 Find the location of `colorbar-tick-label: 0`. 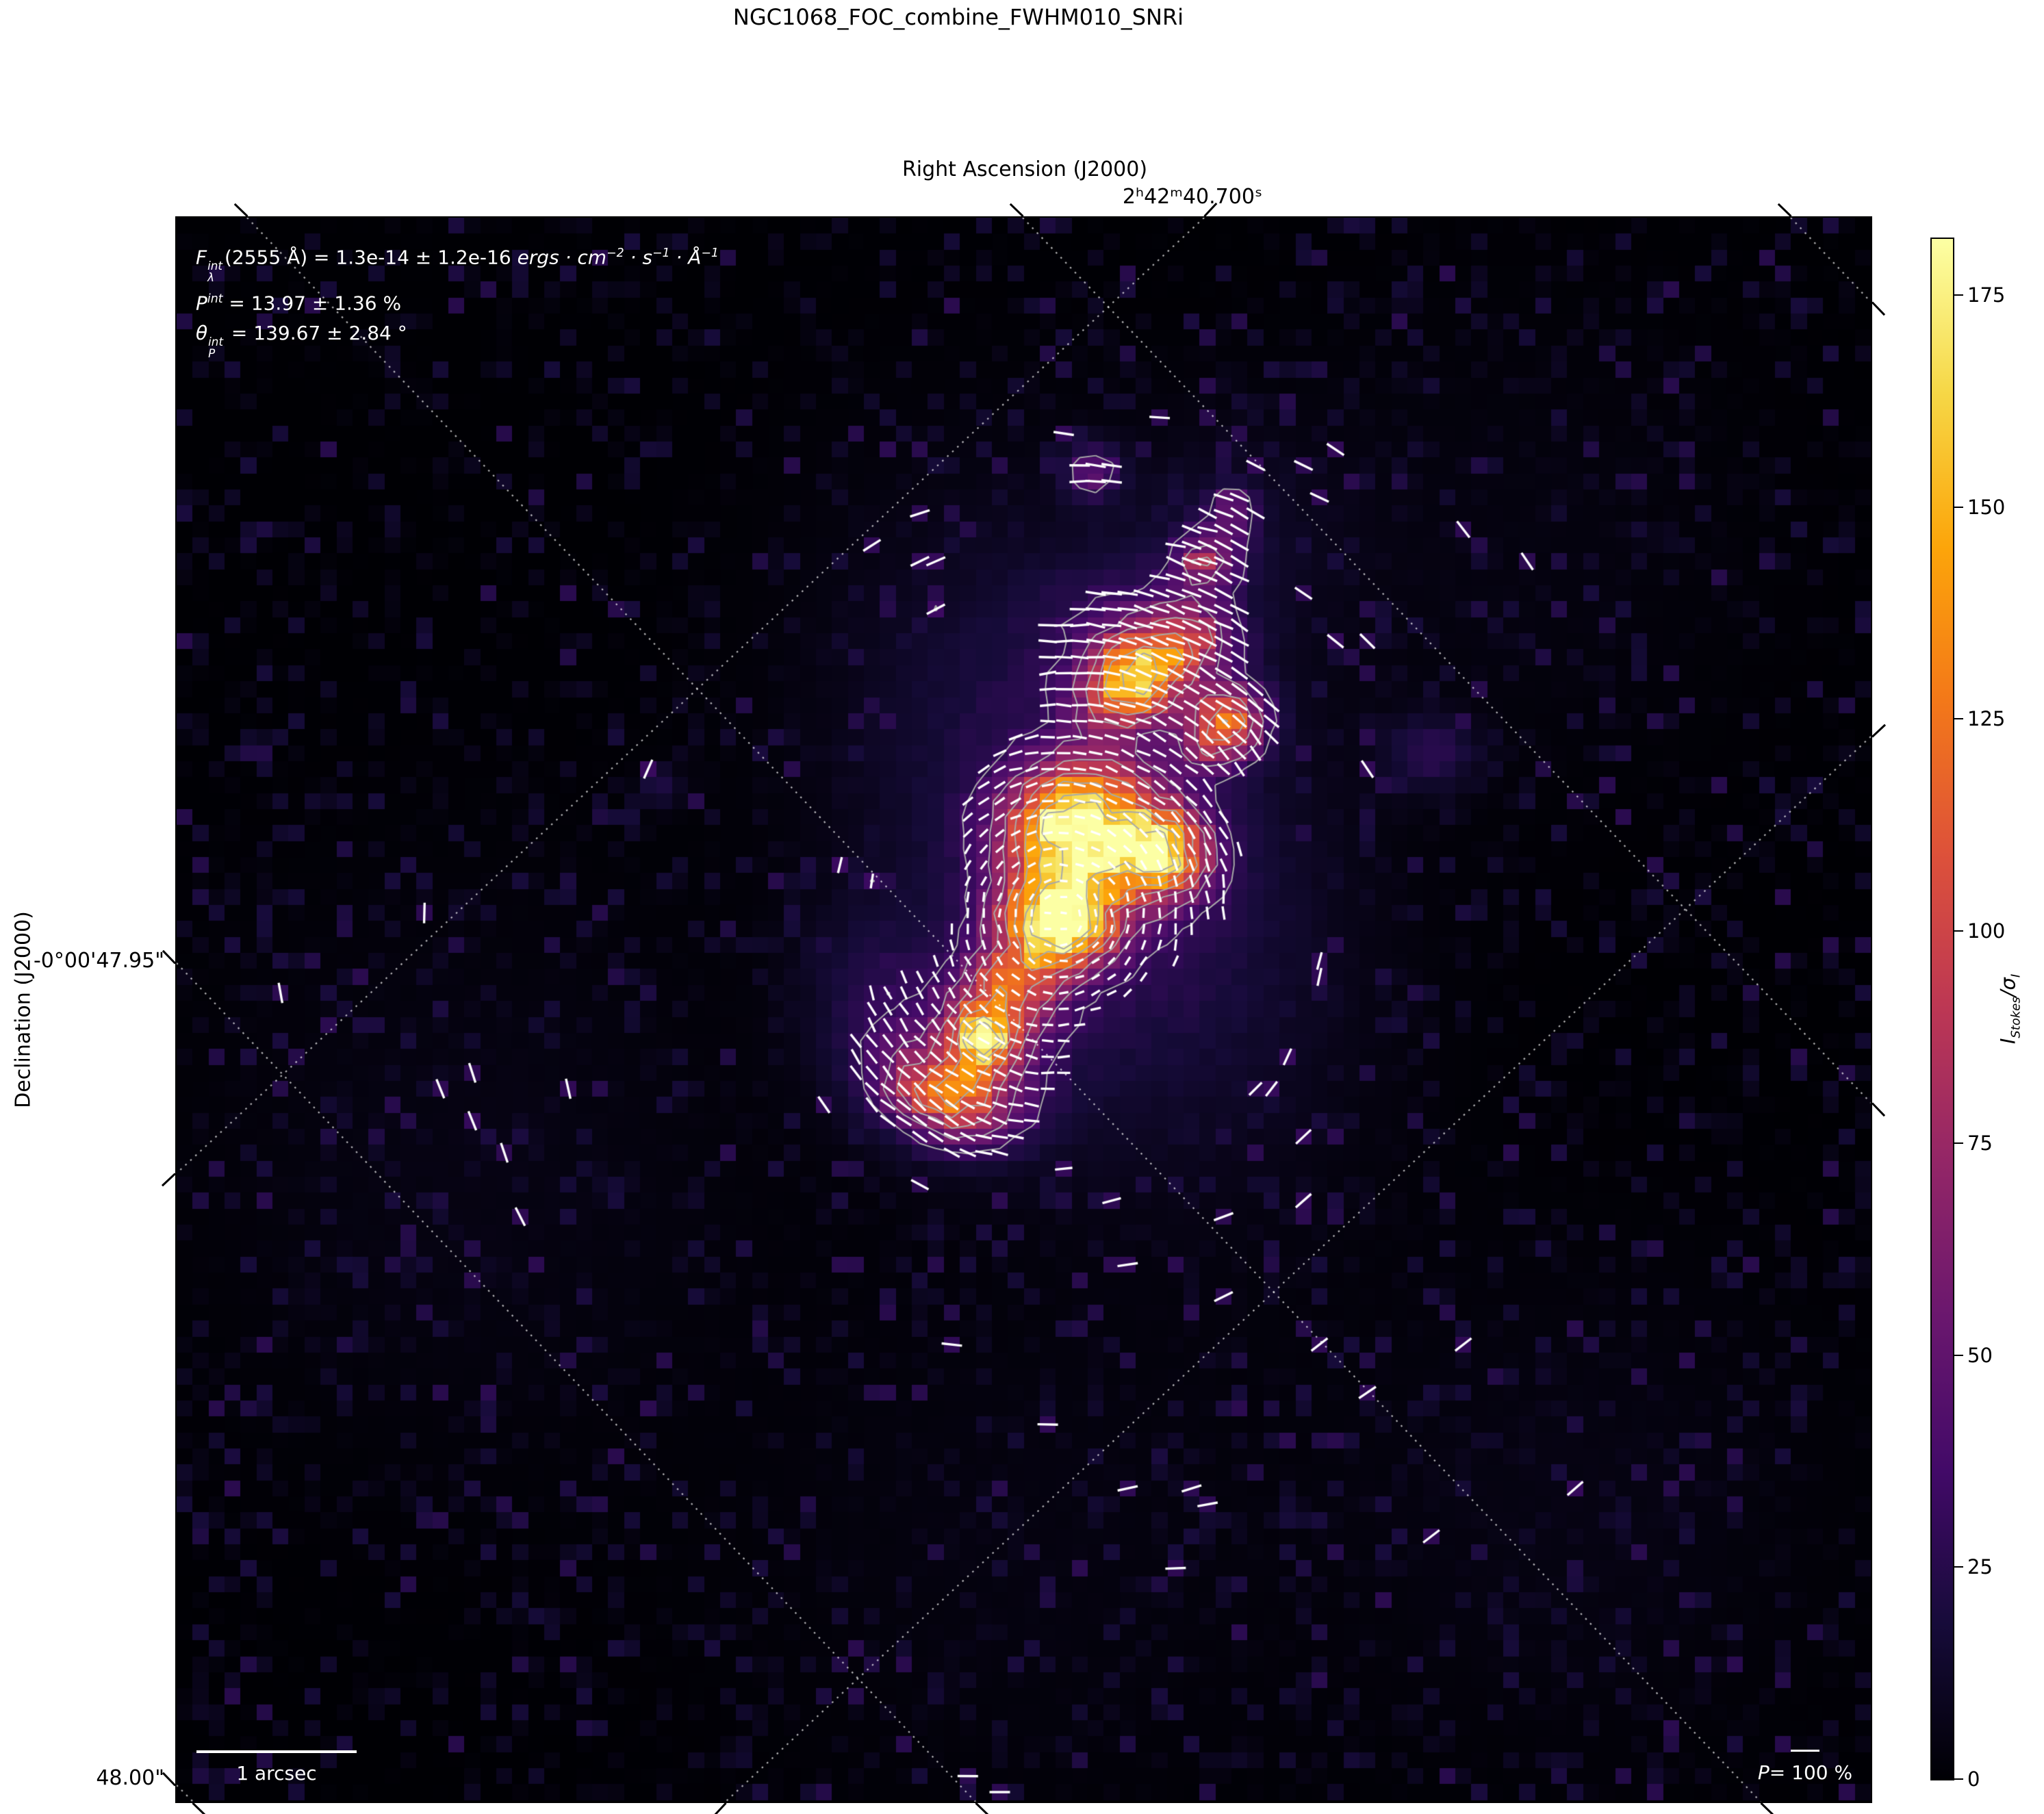

colorbar-tick-label: 0 is located at coordinates (1973, 1779).